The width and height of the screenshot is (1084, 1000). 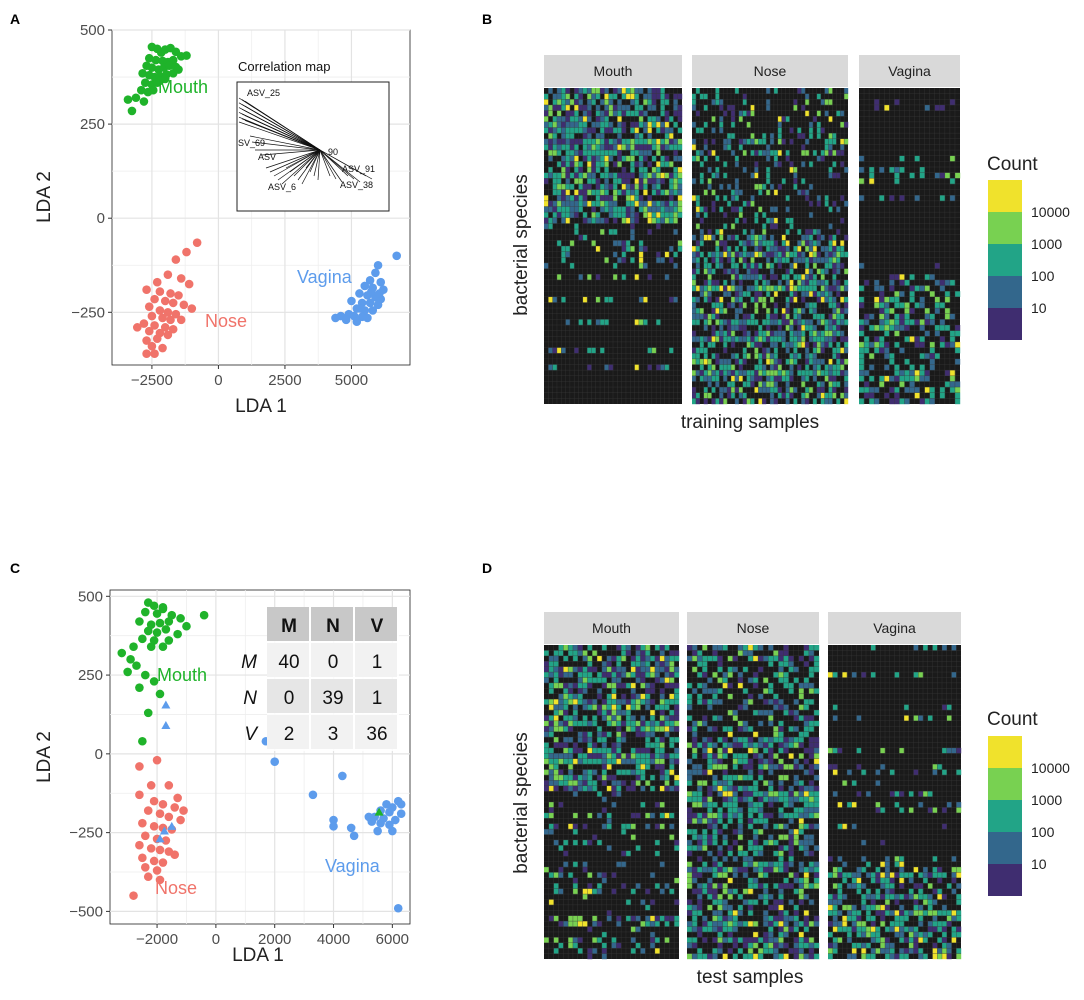 What do you see at coordinates (376, 696) in the screenshot?
I see `confusion-cell-bg` at bounding box center [376, 696].